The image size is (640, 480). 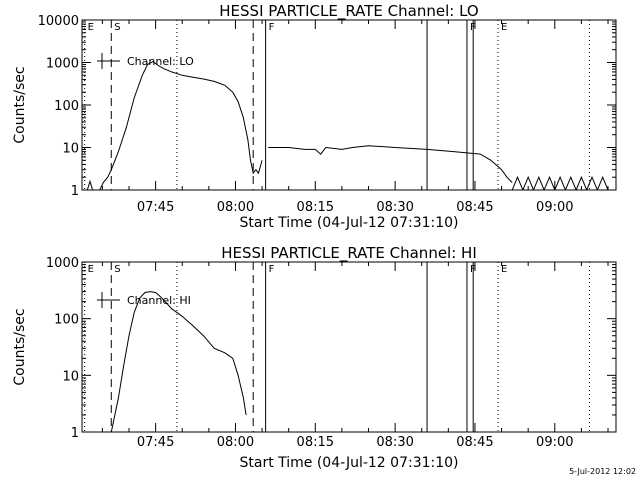 What do you see at coordinates (602, 471) in the screenshot?
I see `date-stamp: 5-Jul-2012 12:02` at bounding box center [602, 471].